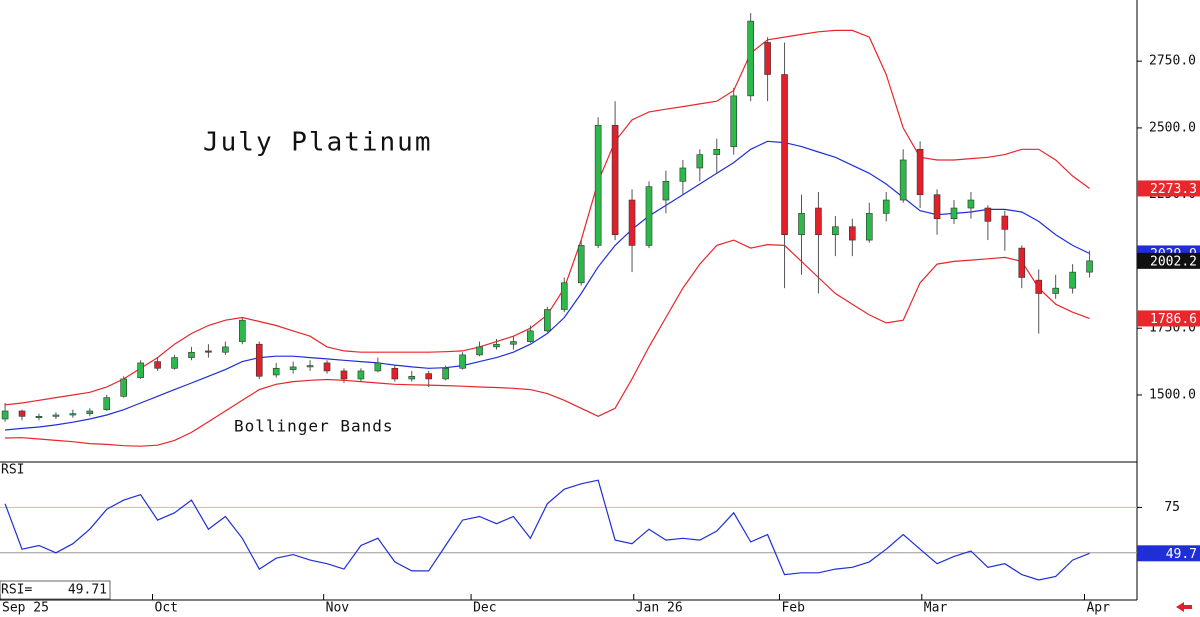 The width and height of the screenshot is (1200, 617). I want to click on annotation: Bollinger Bands, so click(314, 426).